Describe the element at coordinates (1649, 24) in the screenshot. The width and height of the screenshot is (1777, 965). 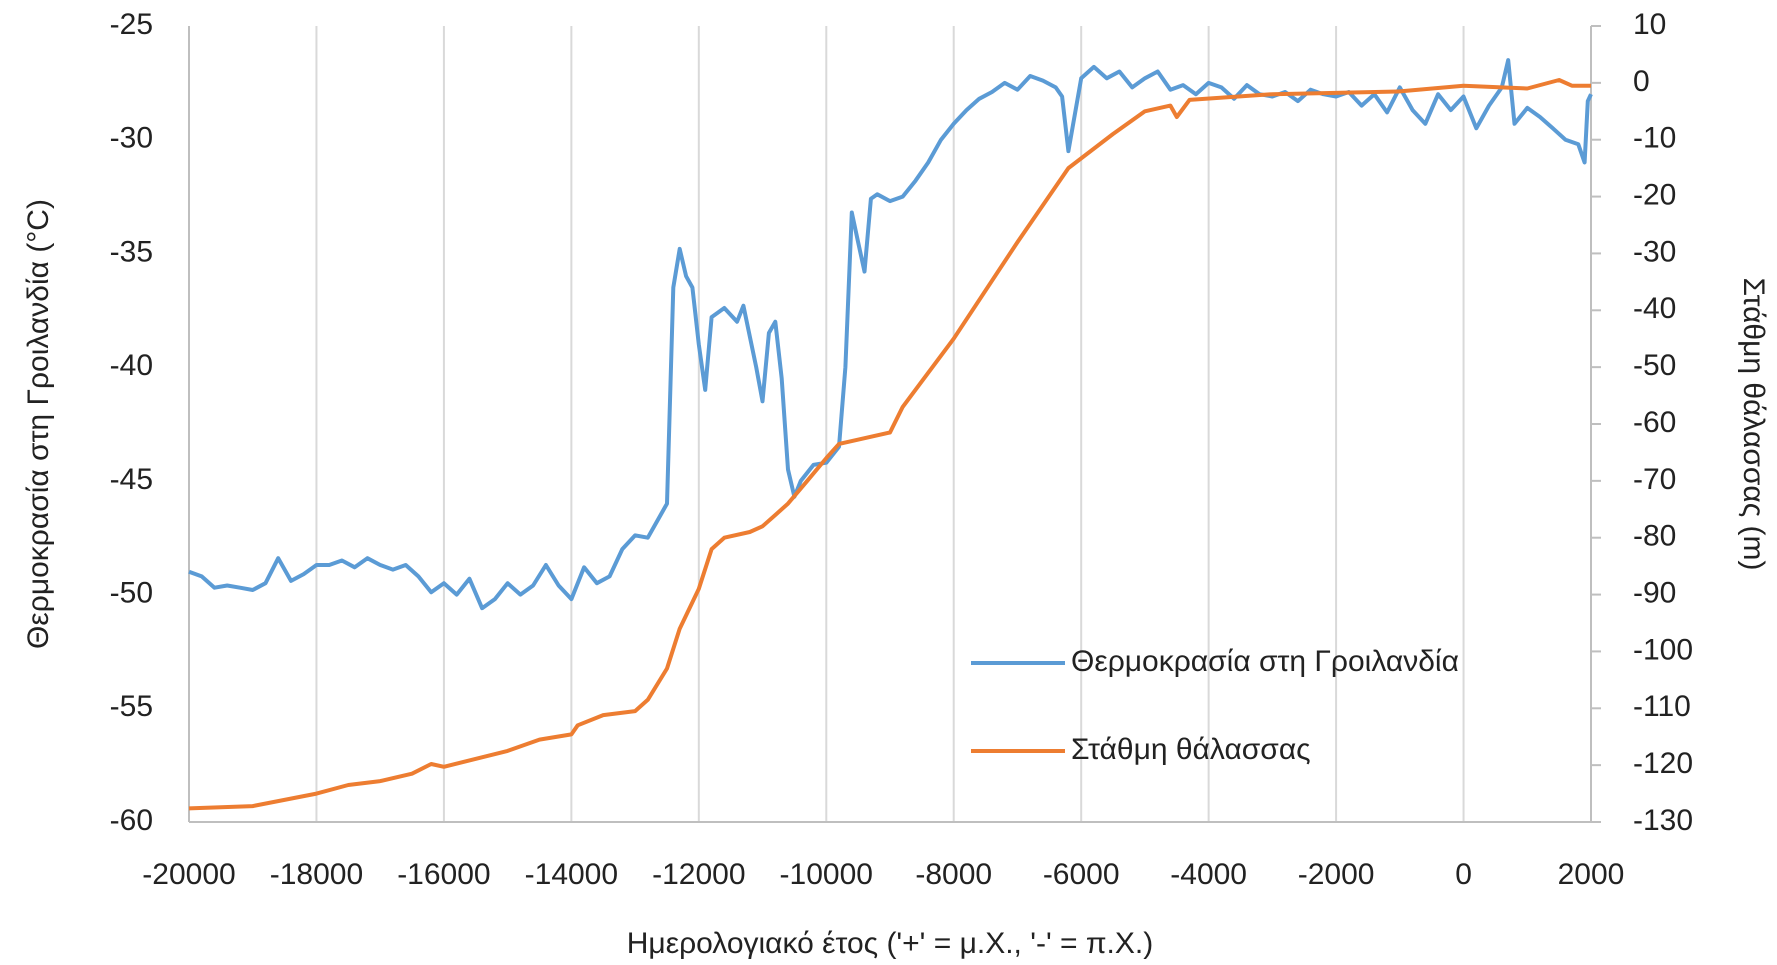
I see `y2-tick-label: 10` at that location.